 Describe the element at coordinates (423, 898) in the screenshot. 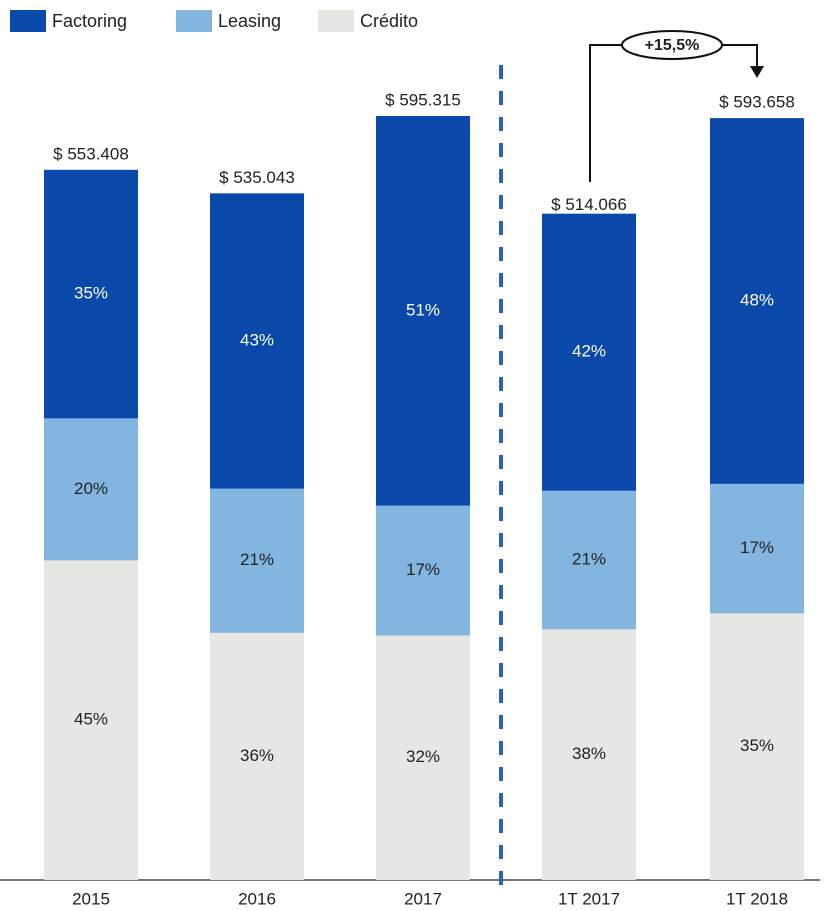

I see `x-tick-label: 2017` at that location.